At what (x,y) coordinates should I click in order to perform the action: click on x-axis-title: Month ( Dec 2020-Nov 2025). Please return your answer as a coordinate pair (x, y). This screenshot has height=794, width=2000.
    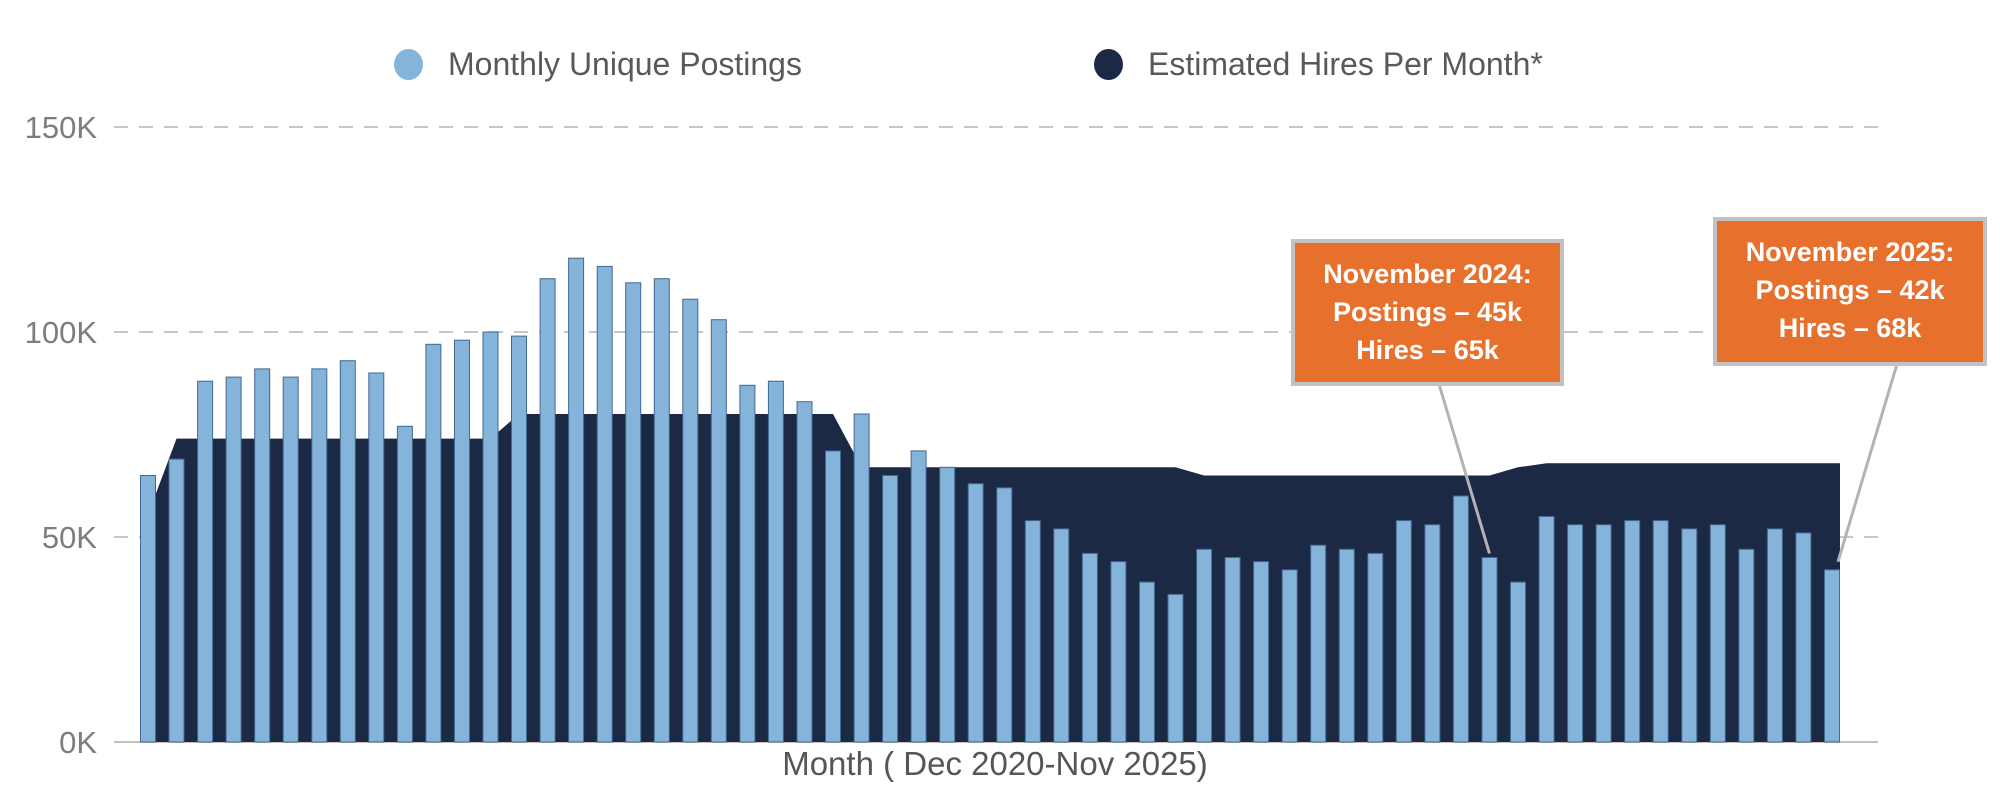
    Looking at the image, I should click on (995, 763).